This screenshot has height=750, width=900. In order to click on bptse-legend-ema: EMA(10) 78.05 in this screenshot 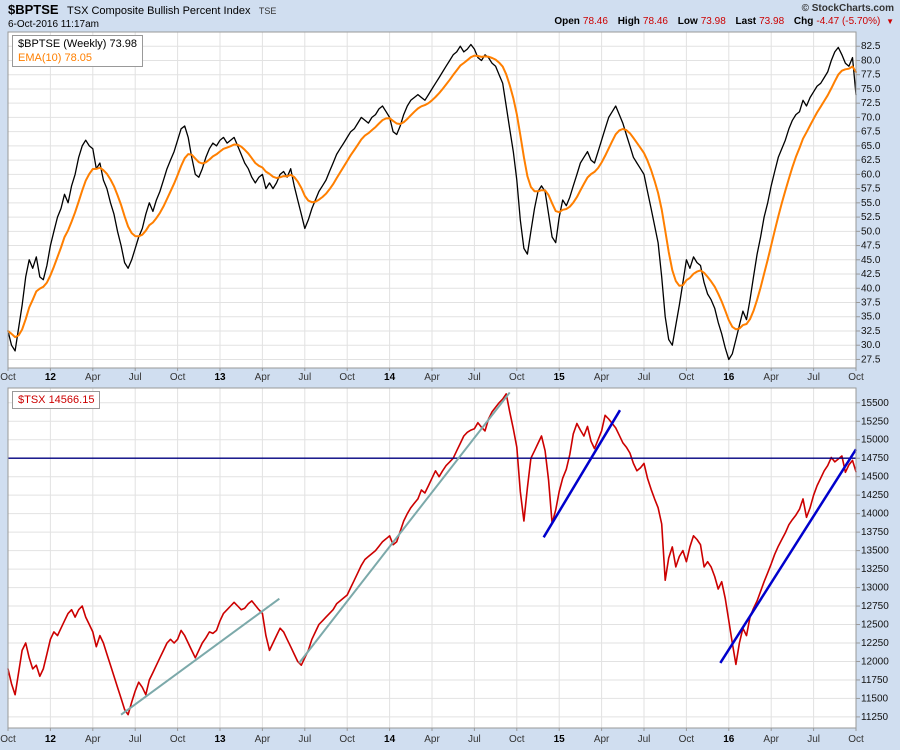, I will do `click(55, 58)`.